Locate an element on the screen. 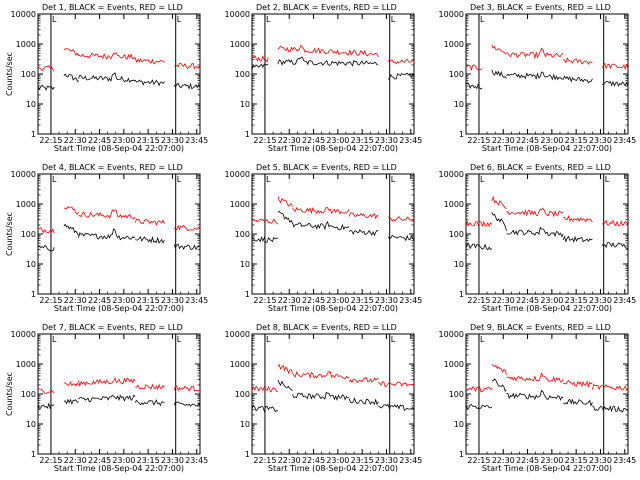  plot-title: Det 9, BLACK = Events, RED = LLD is located at coordinates (540, 327).